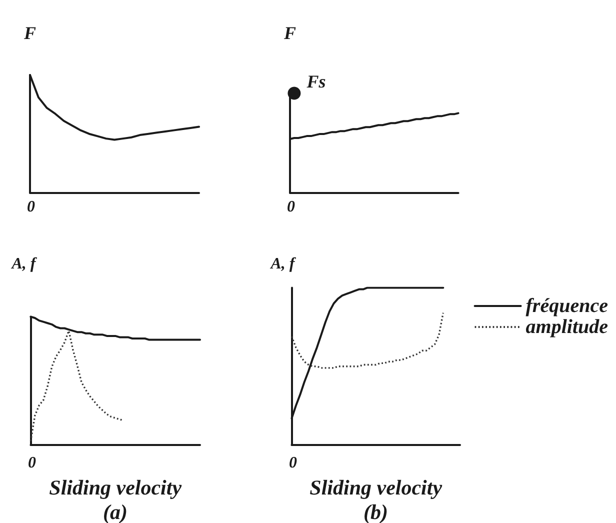 This screenshot has height=523, width=616. Describe the element at coordinates (567, 327) in the screenshot. I see `legend-label: amplitude` at that location.